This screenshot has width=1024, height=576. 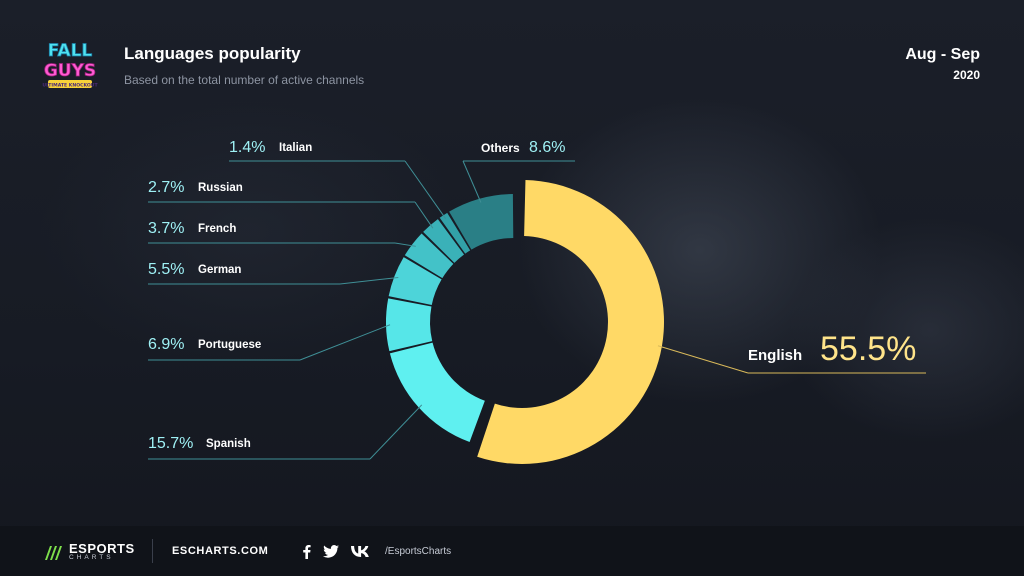 What do you see at coordinates (424, 215) in the screenshot?
I see `leader-line-russian` at bounding box center [424, 215].